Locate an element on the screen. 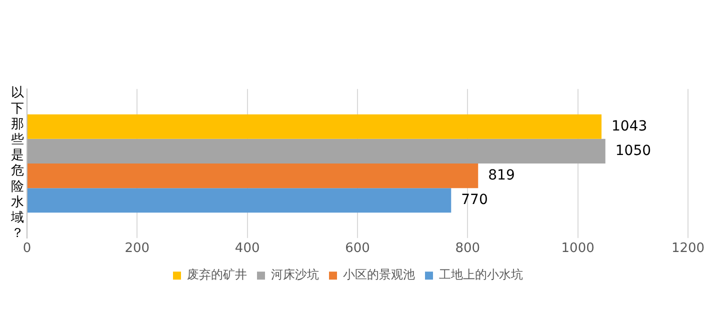 The width and height of the screenshot is (716, 327). legend-label: 小区的景观池 is located at coordinates (379, 275).